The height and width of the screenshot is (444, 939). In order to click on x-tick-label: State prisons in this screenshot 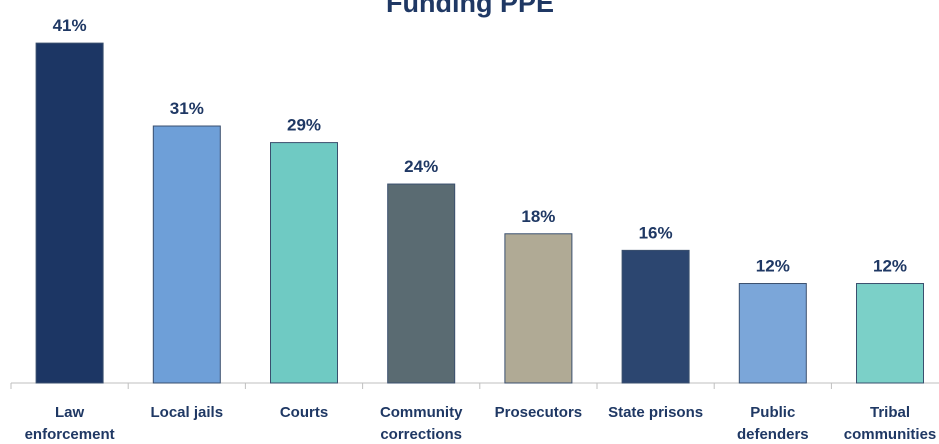, I will do `click(656, 412)`.